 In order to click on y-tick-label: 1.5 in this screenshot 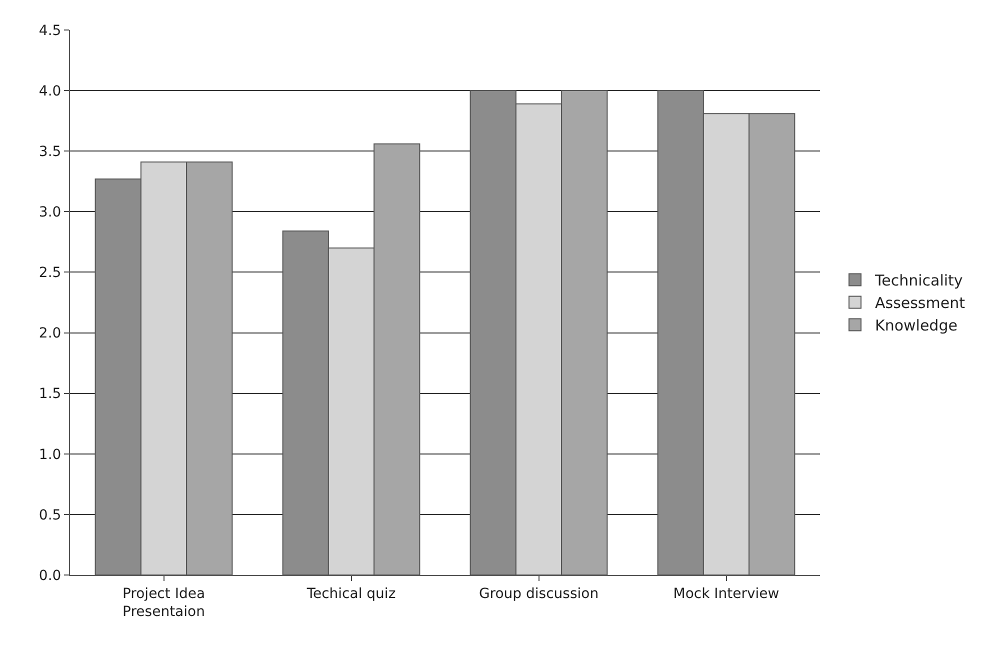, I will do `click(50, 394)`.